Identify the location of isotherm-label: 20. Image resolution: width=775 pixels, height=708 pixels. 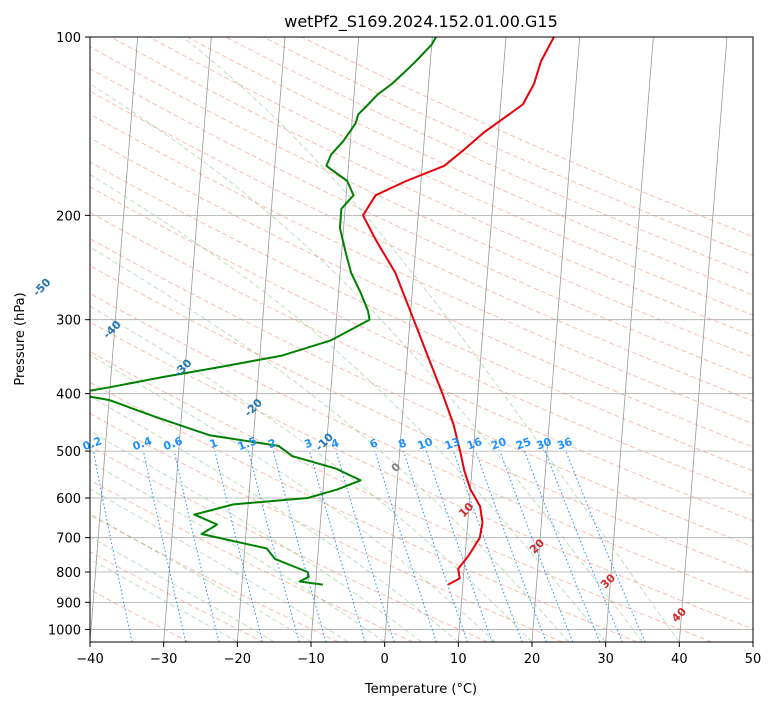
(537, 546).